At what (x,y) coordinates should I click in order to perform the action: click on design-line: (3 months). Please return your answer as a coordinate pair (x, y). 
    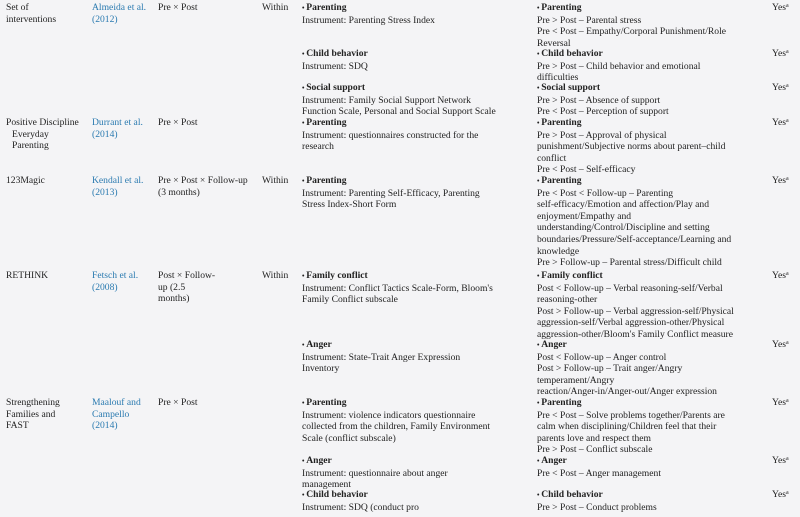
    Looking at the image, I should click on (179, 192).